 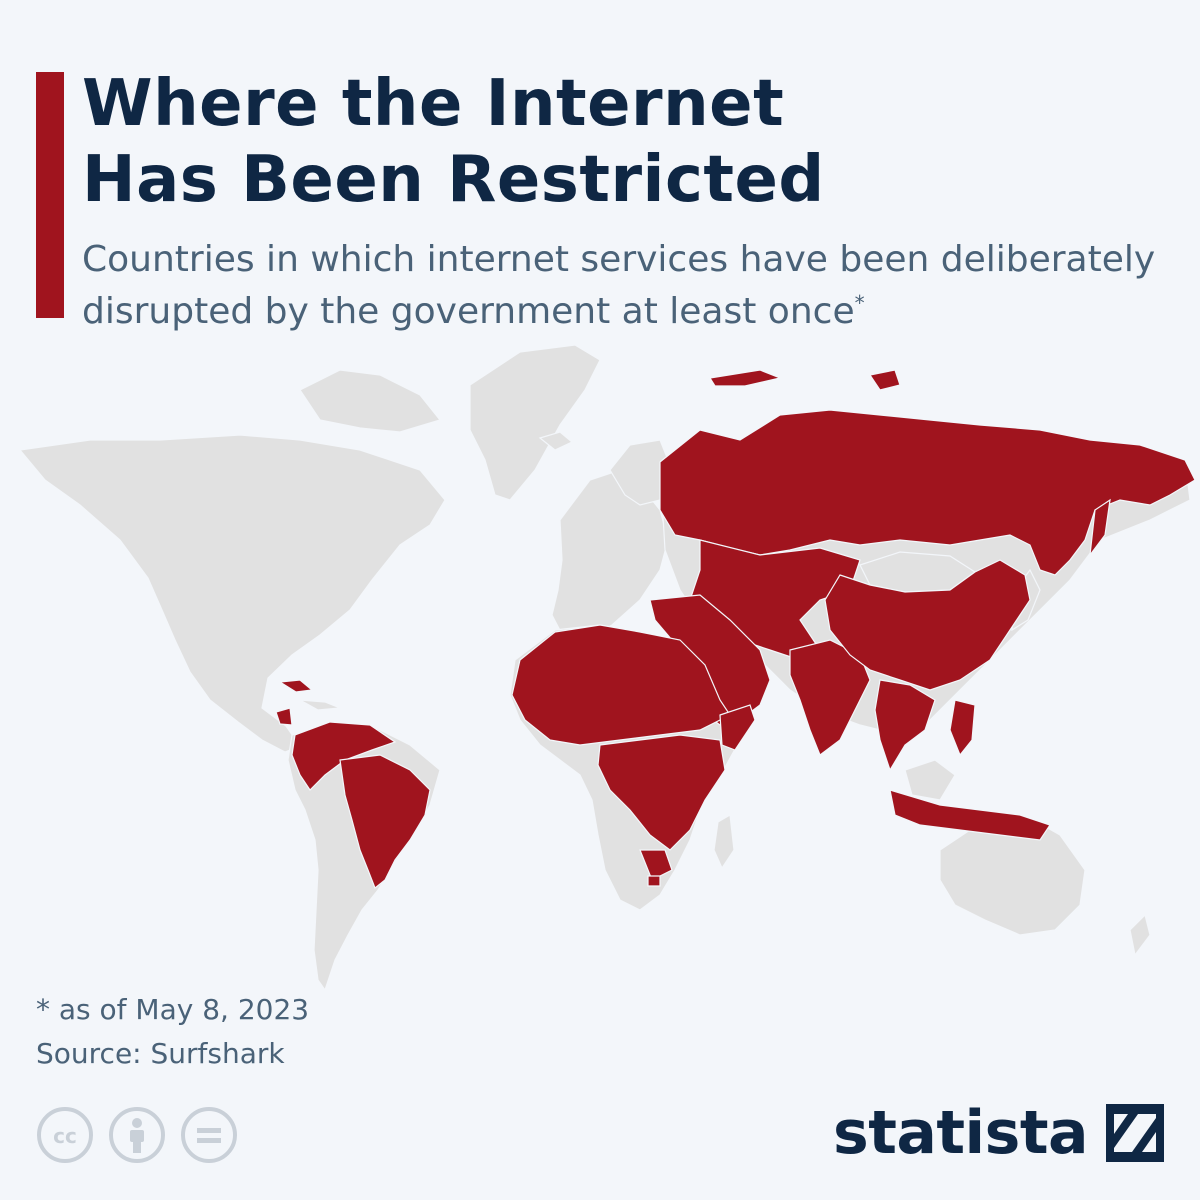 I want to click on footnote-source: Source: Surfshark, so click(x=160, y=1053).